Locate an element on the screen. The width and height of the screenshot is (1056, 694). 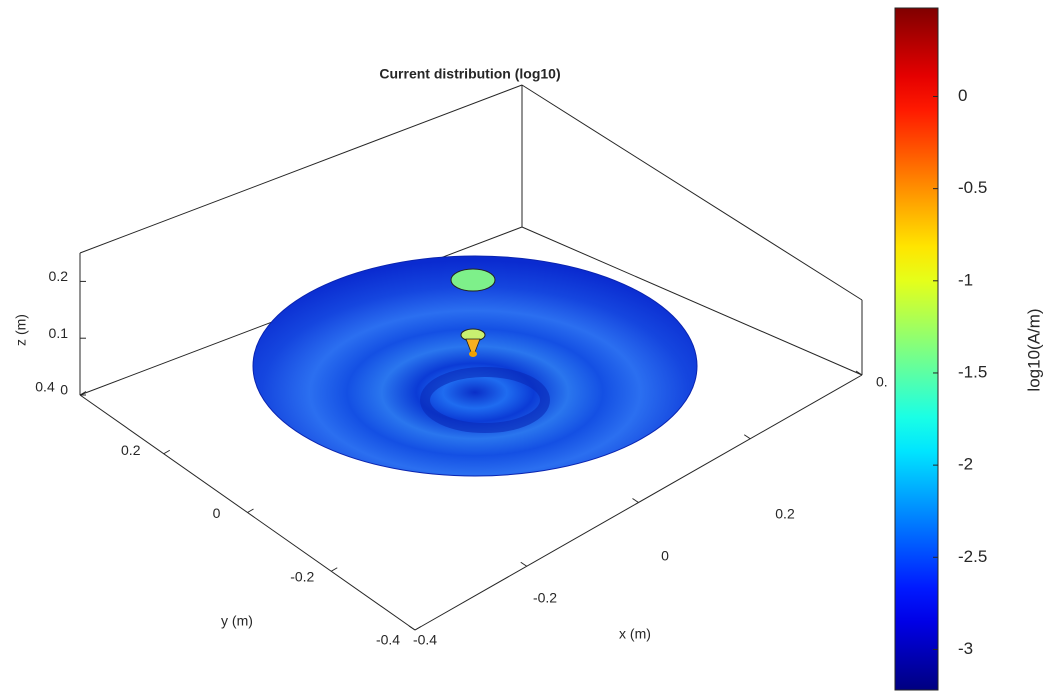
colorbar-tick-label: 0 is located at coordinates (962, 95).